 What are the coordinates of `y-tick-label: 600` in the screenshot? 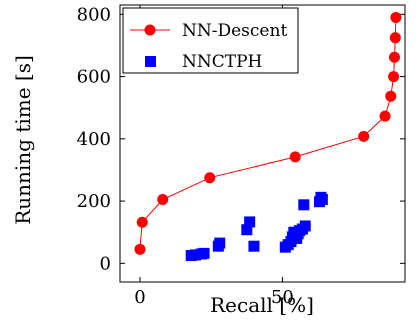 It's located at (94, 77).